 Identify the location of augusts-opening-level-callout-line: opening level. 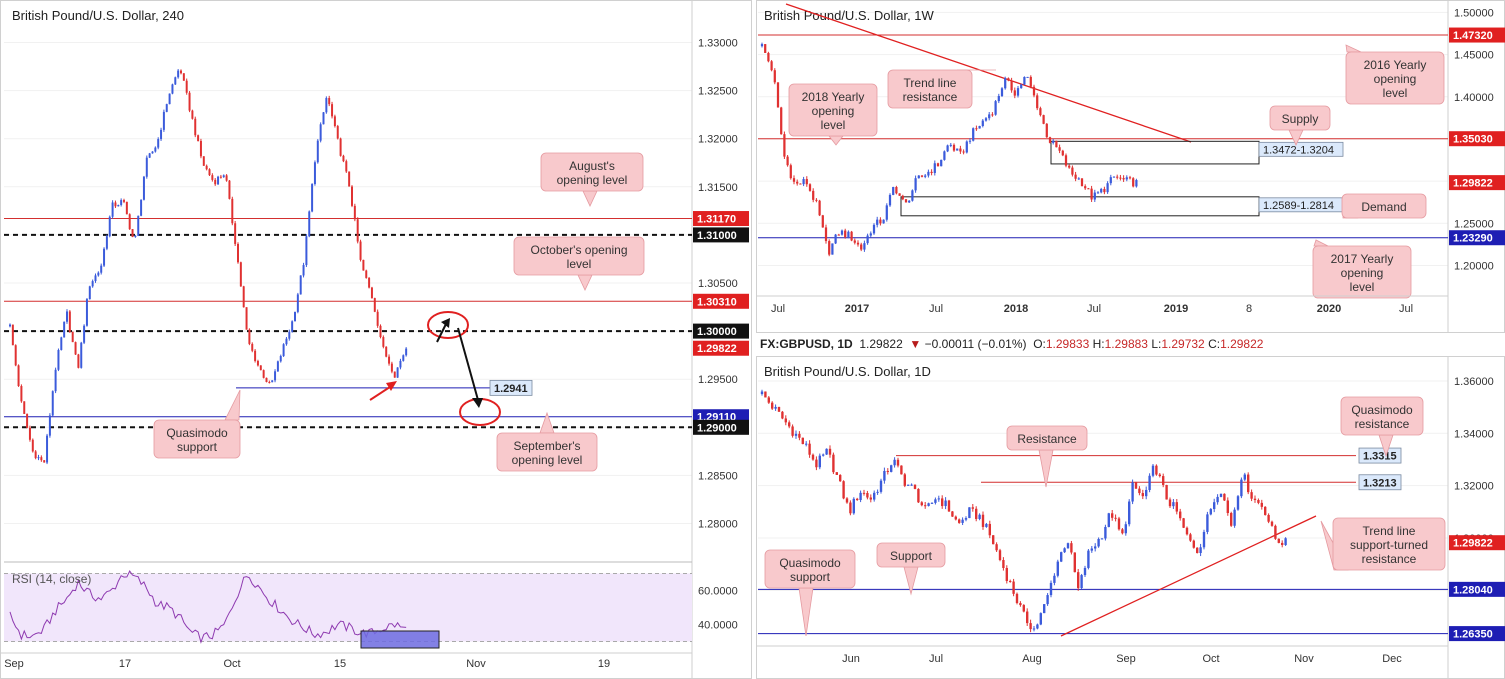
(592, 180).